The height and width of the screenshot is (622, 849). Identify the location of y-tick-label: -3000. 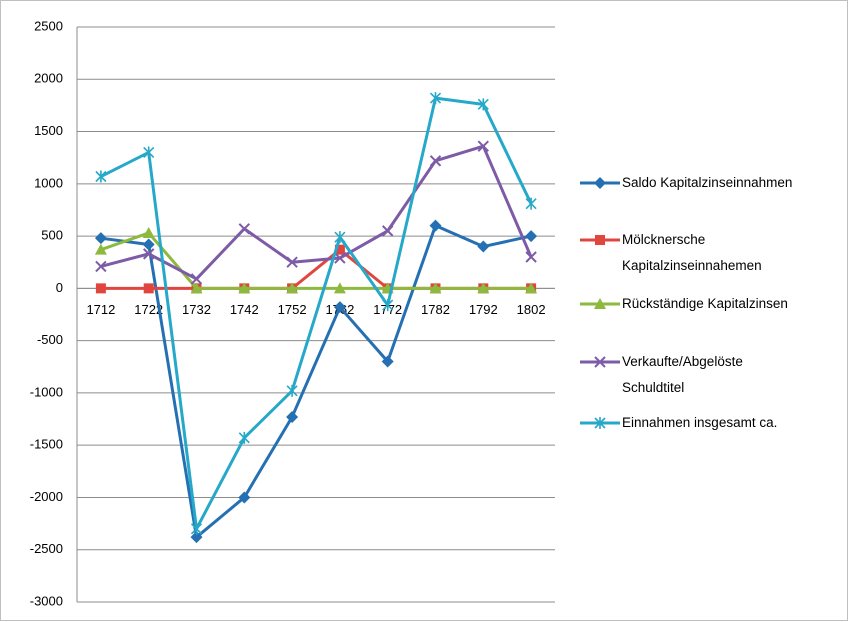
(46, 600).